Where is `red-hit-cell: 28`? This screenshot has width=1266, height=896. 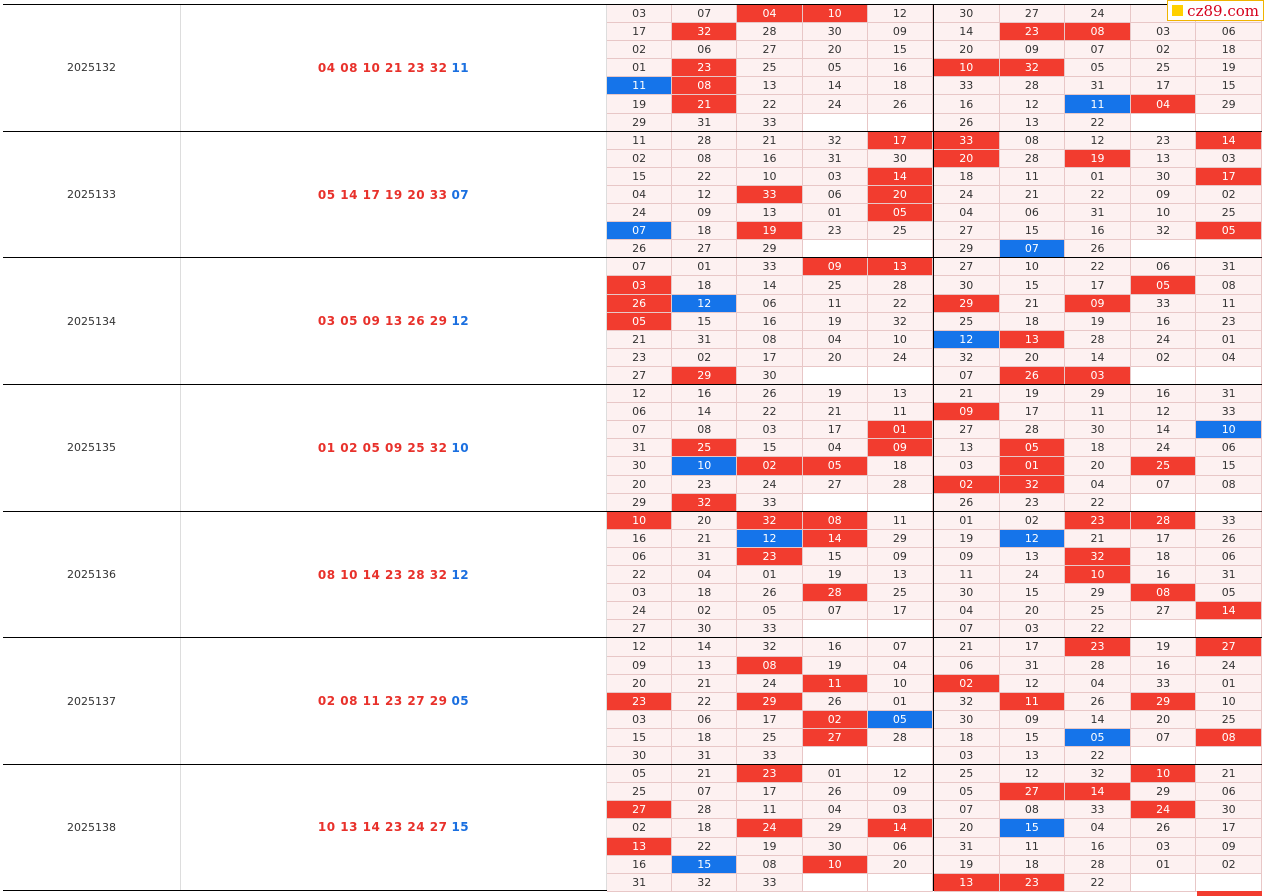
red-hit-cell: 28 is located at coordinates (1163, 520).